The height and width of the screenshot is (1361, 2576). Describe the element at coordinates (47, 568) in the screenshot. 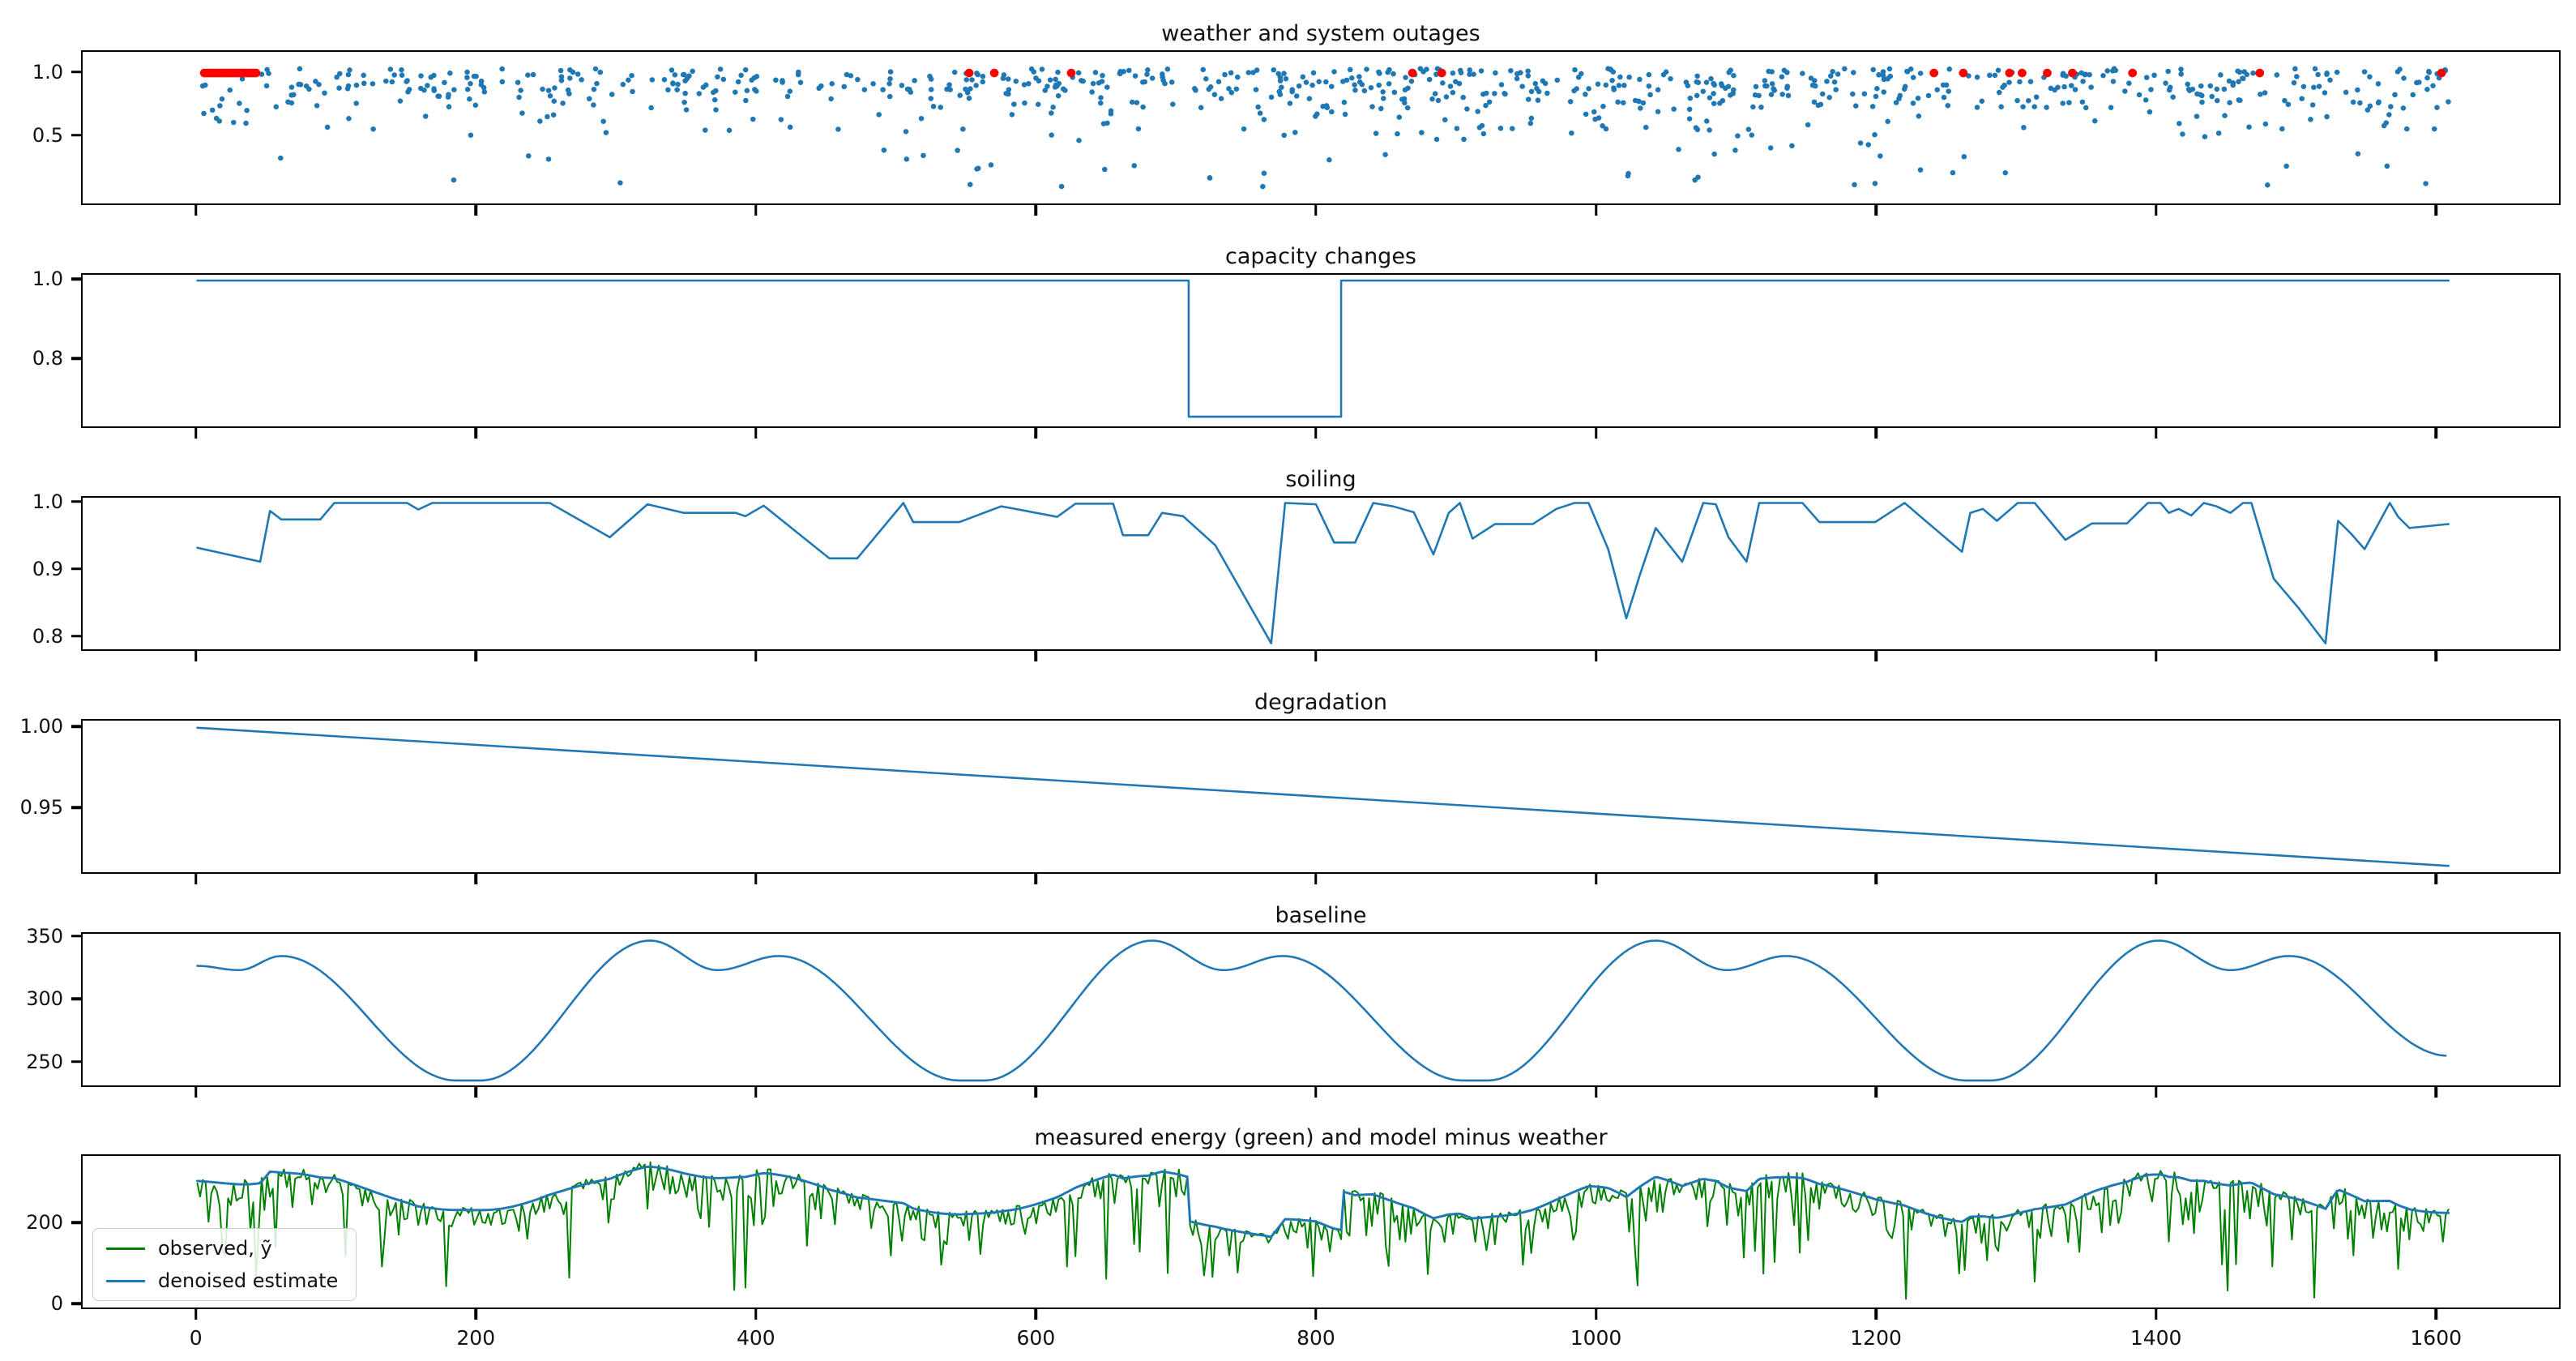

I see `y-tick-label: 0.9` at that location.